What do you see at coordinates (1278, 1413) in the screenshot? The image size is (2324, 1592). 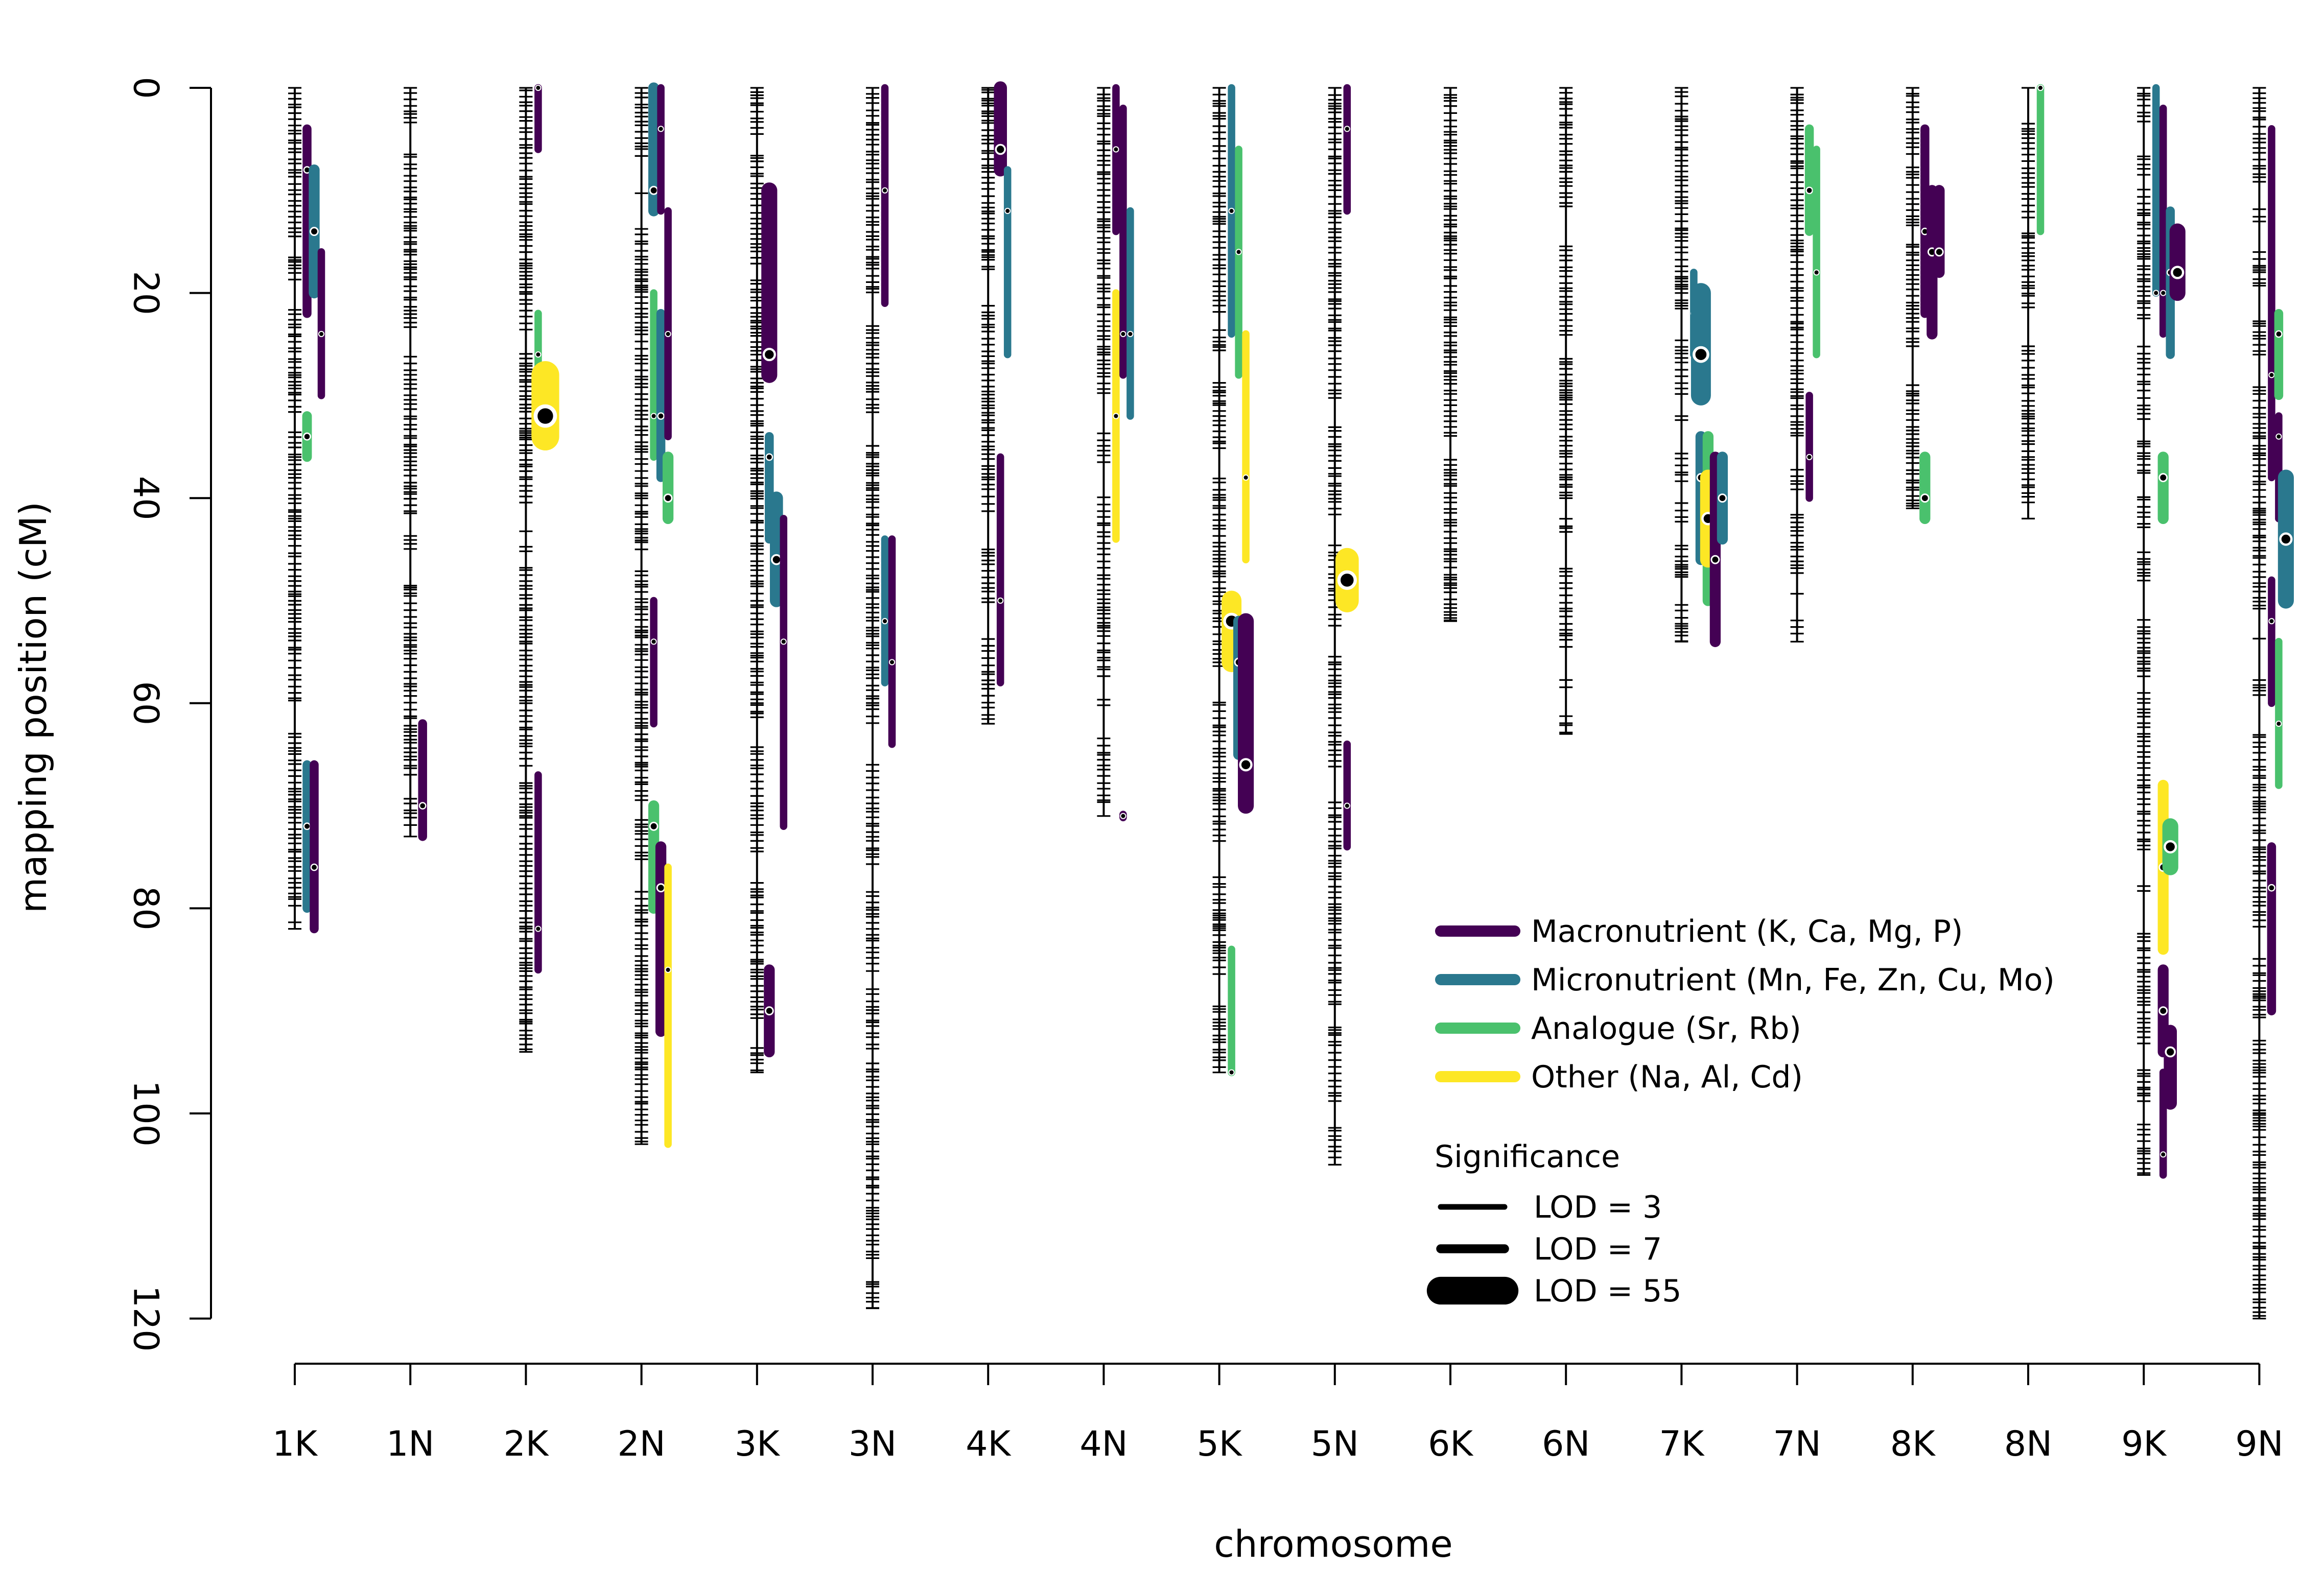 I see `x-axis: 1K 1N 2K 2N 3K 3N 4K 4N 5K 5N 6K 6N 7K 7N 8K 8N 9K 9N` at bounding box center [1278, 1413].